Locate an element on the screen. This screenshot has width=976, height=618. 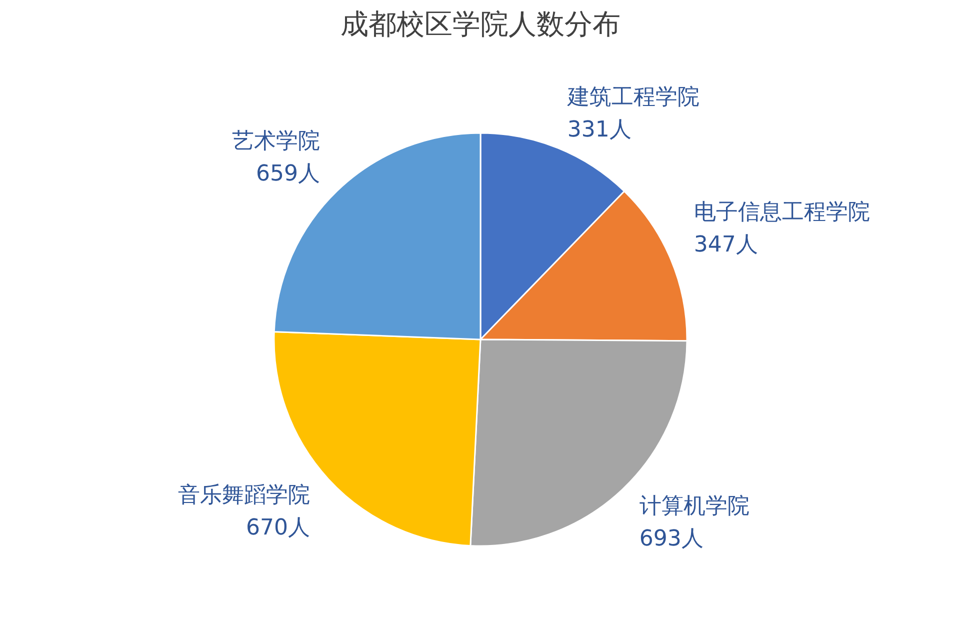
data-label: 659人 is located at coordinates (288, 173).